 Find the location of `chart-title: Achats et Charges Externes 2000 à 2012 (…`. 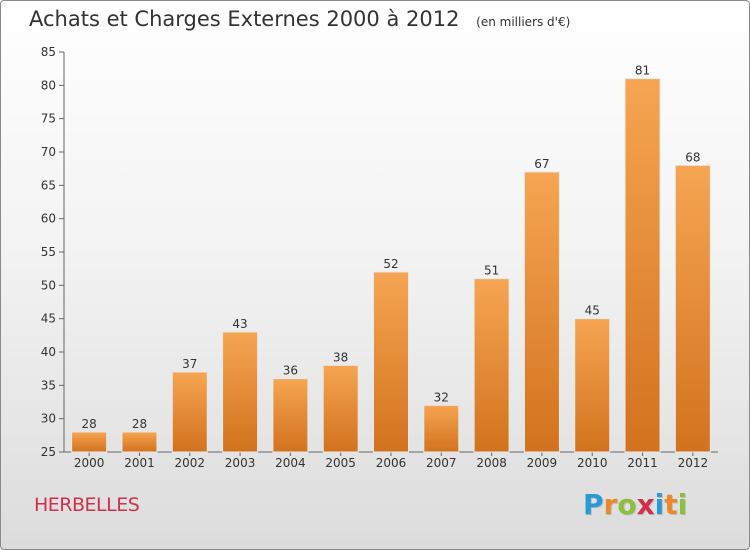

chart-title: Achats et Charges Externes 2000 à 2012 (… is located at coordinates (299, 19).